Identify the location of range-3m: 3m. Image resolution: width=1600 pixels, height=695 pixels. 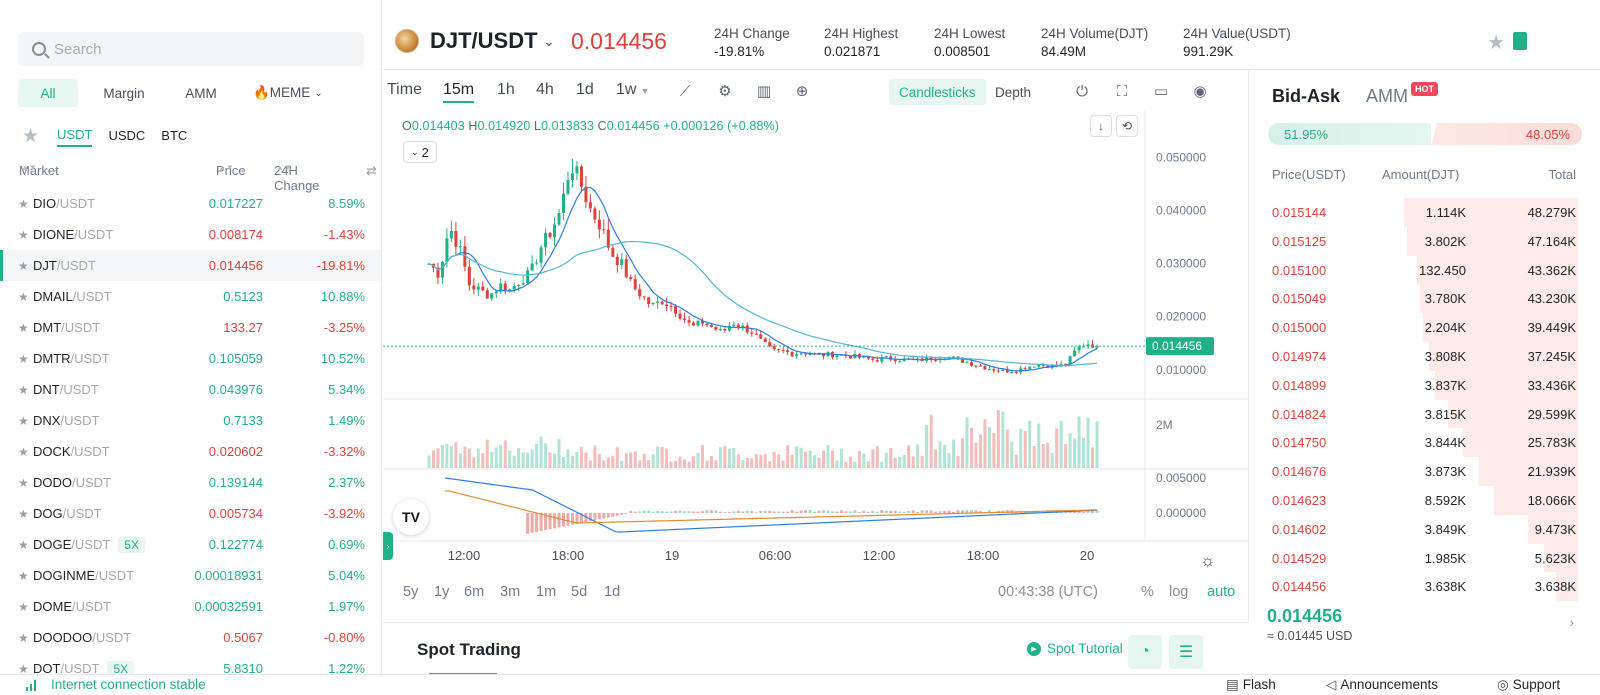
(510, 592).